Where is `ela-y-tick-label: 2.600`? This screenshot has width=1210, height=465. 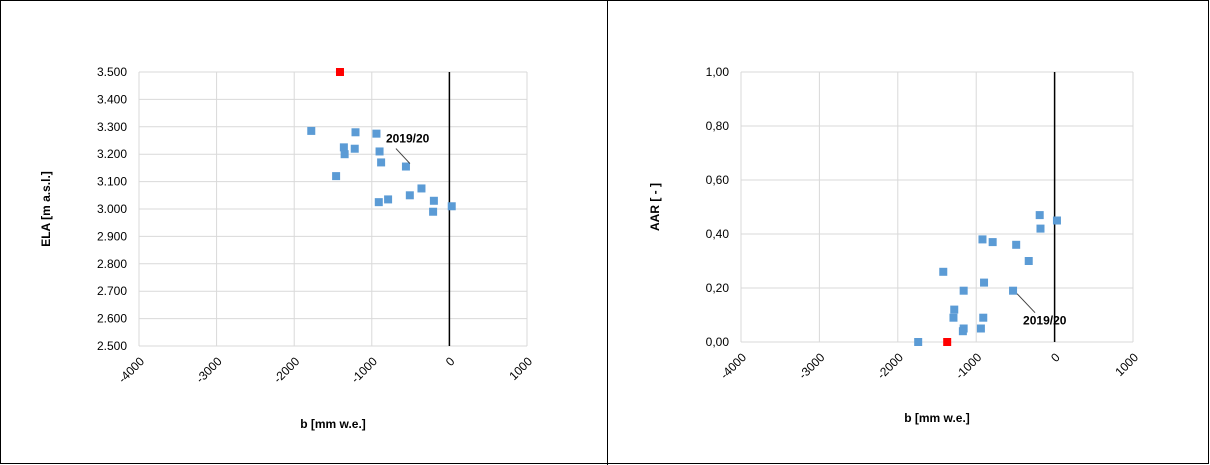 ela-y-tick-label: 2.600 is located at coordinates (112, 319).